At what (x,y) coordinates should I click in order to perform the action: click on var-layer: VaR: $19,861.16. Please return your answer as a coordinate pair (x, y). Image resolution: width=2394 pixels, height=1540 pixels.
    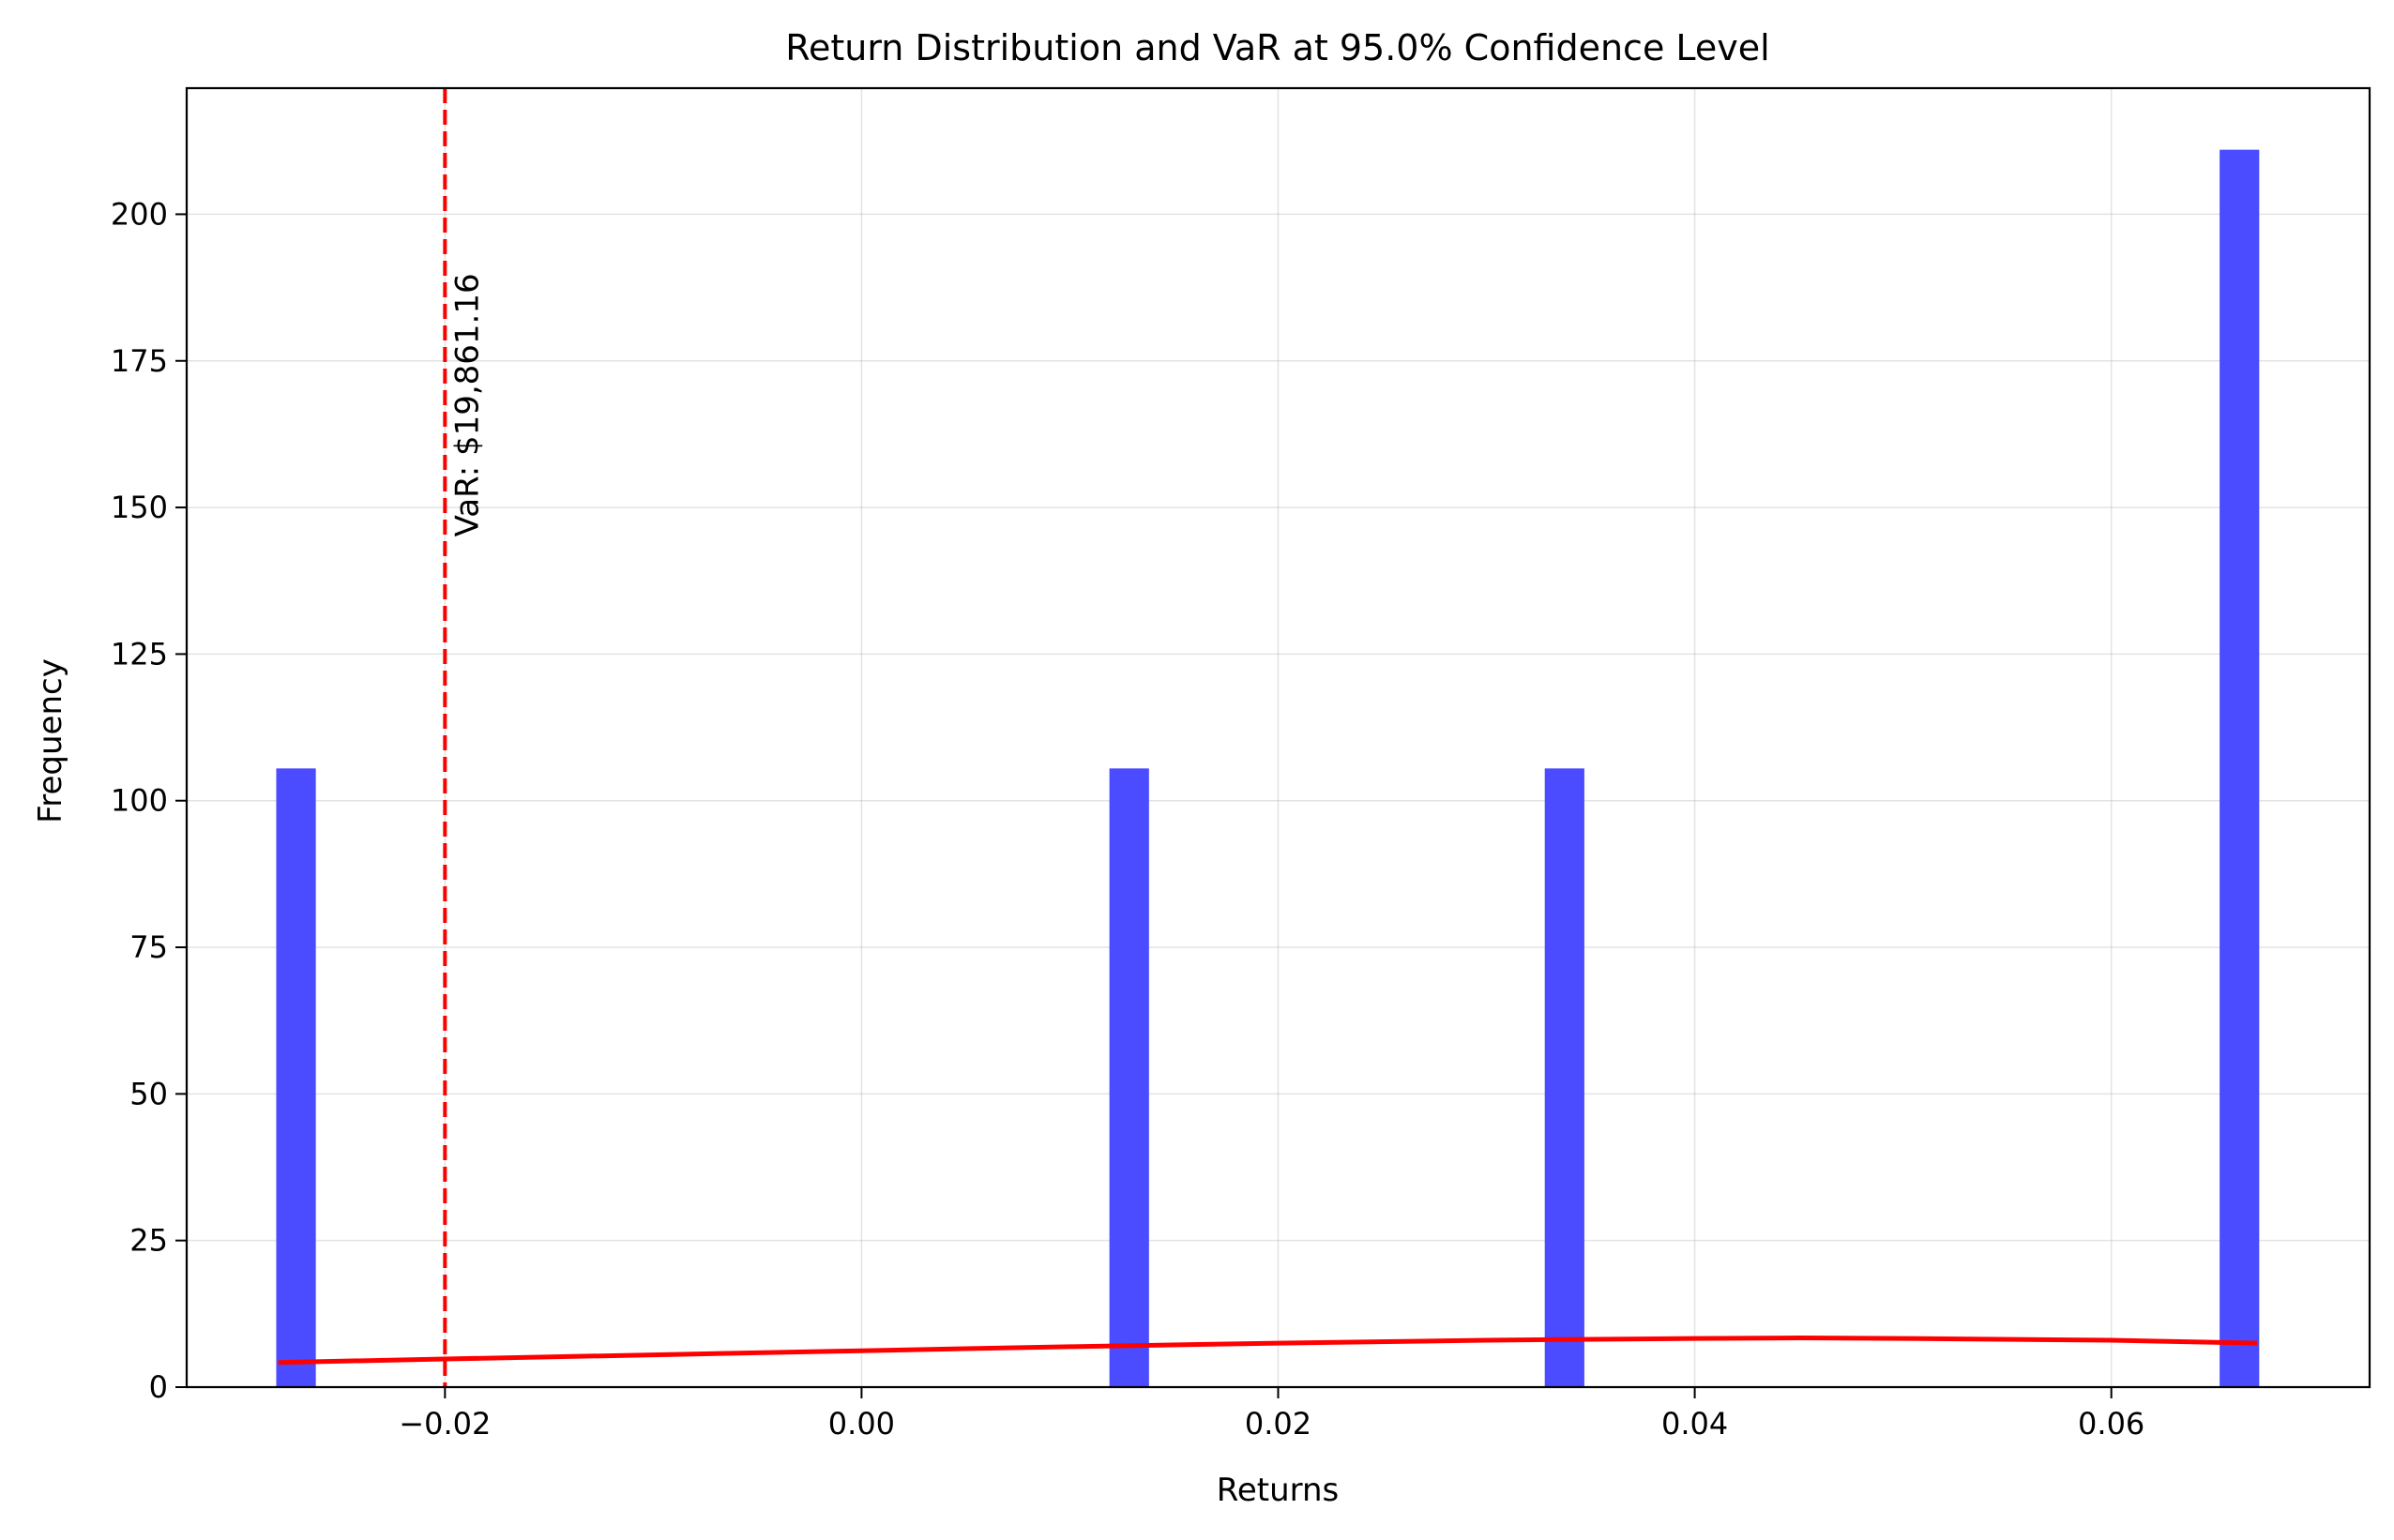
    Looking at the image, I should click on (464, 737).